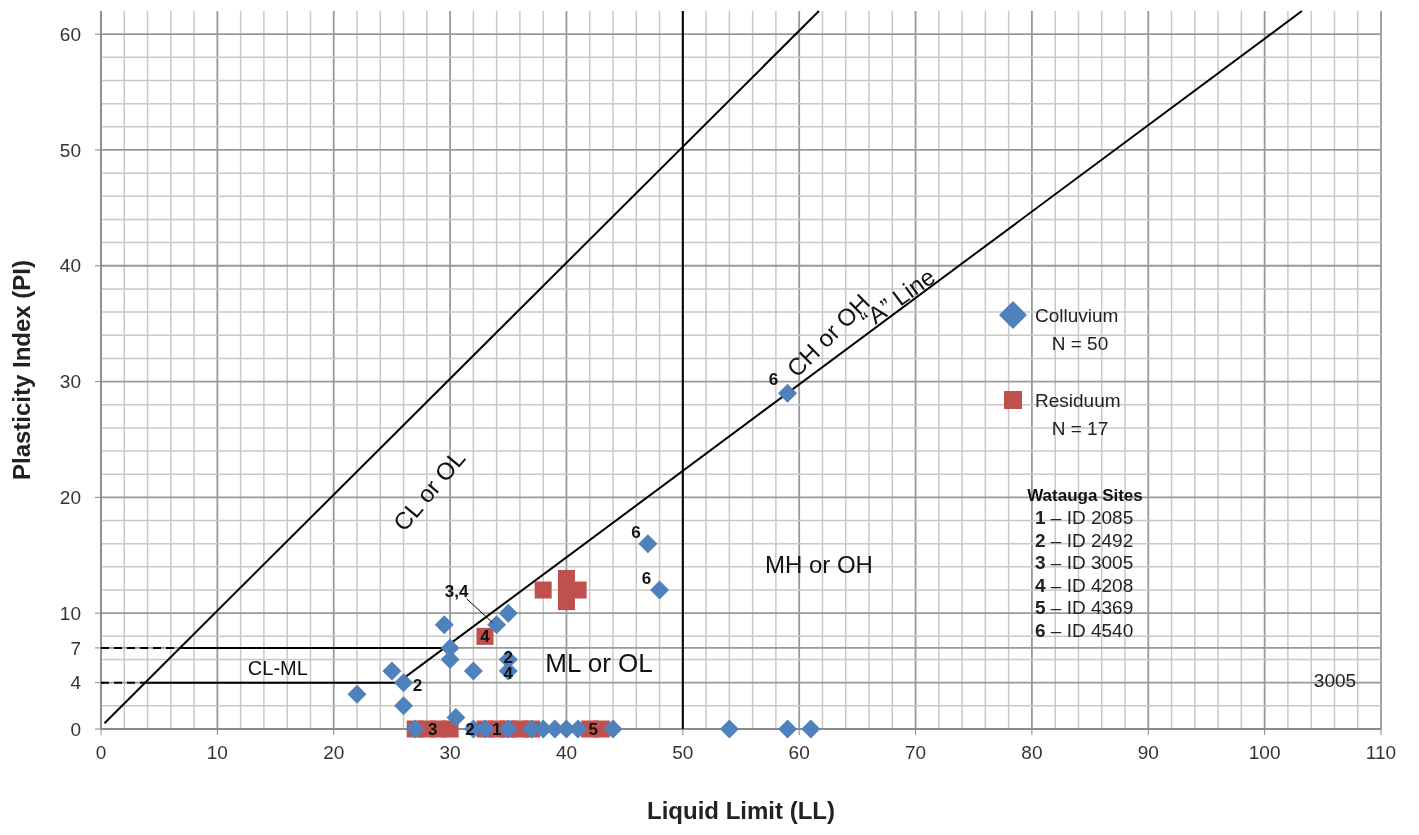  I want to click on y-tick-label: 20, so click(70, 498).